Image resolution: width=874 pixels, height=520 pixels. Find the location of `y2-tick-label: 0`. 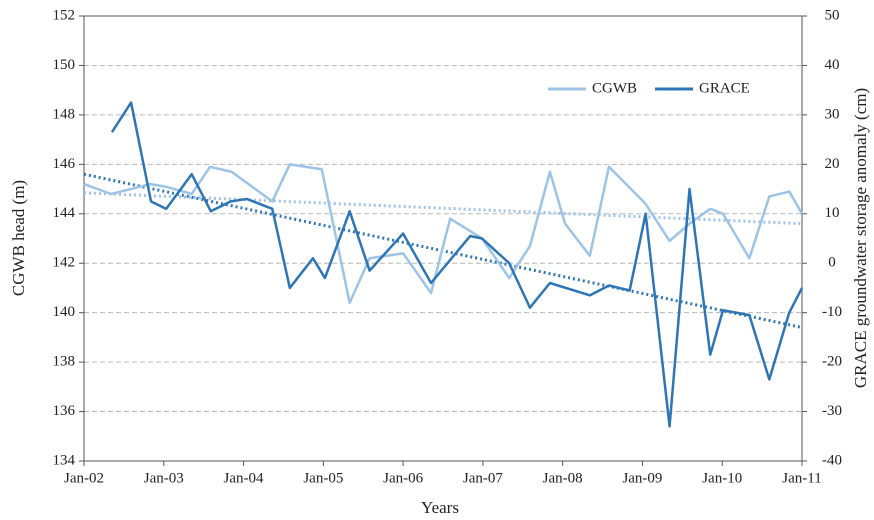

y2-tick-label: 0 is located at coordinates (832, 263).